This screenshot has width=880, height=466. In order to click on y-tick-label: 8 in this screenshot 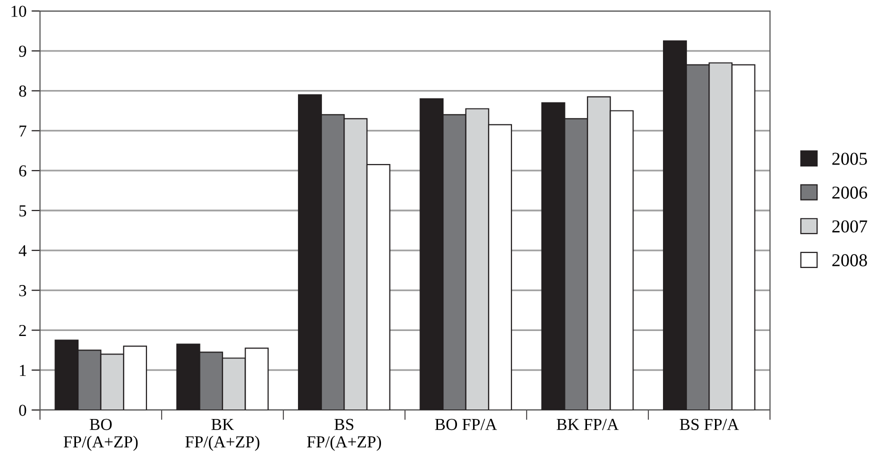, I will do `click(22, 91)`.